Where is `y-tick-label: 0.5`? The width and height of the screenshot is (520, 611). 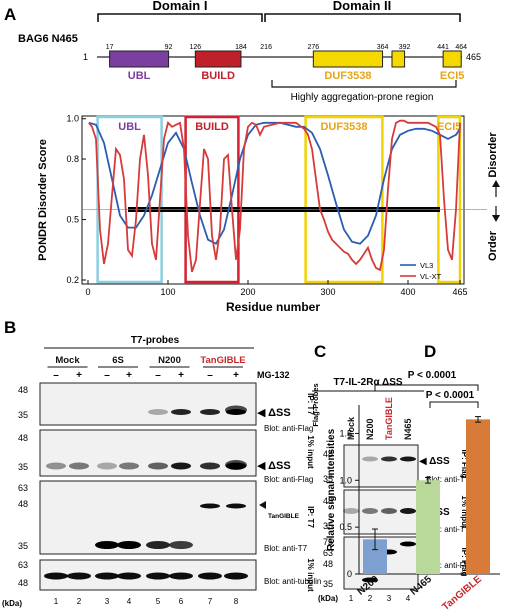 y-tick-label: 0.5 is located at coordinates (72, 220).